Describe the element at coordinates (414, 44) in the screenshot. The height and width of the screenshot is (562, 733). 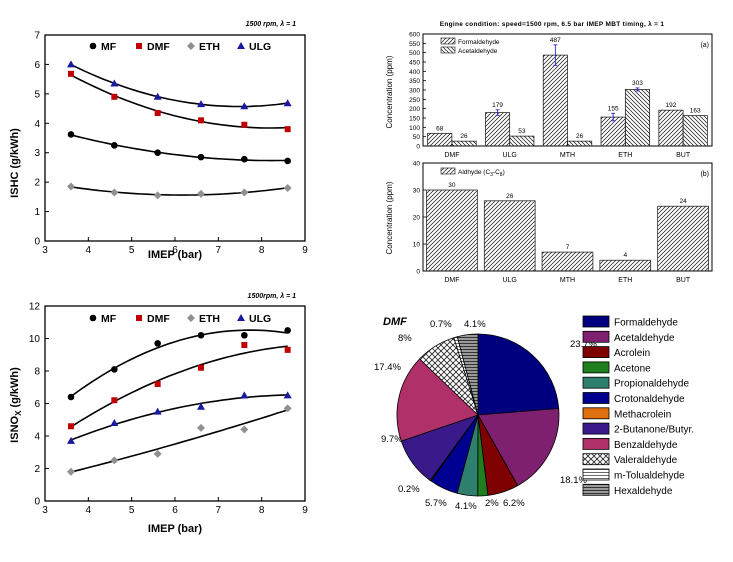
I see `y-tick-label: 550` at that location.